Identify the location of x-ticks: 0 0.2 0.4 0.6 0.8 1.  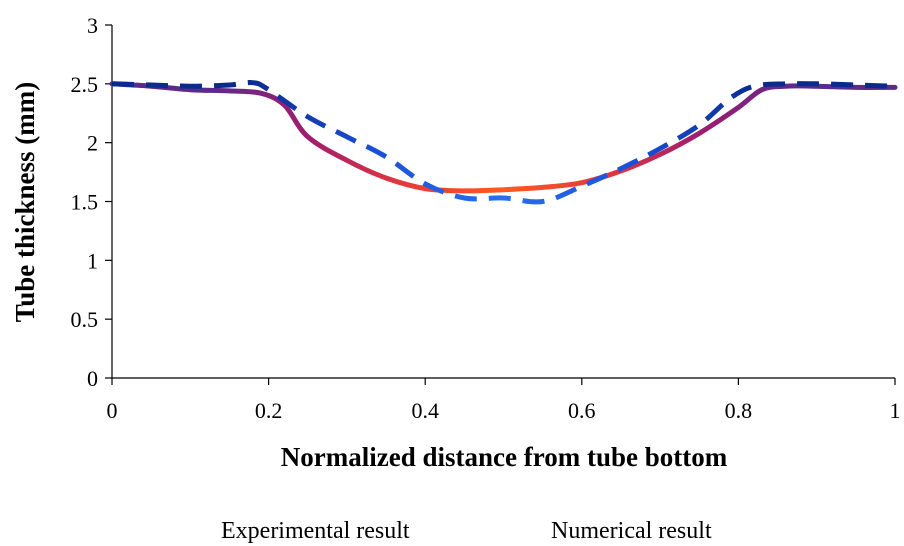
(504, 400).